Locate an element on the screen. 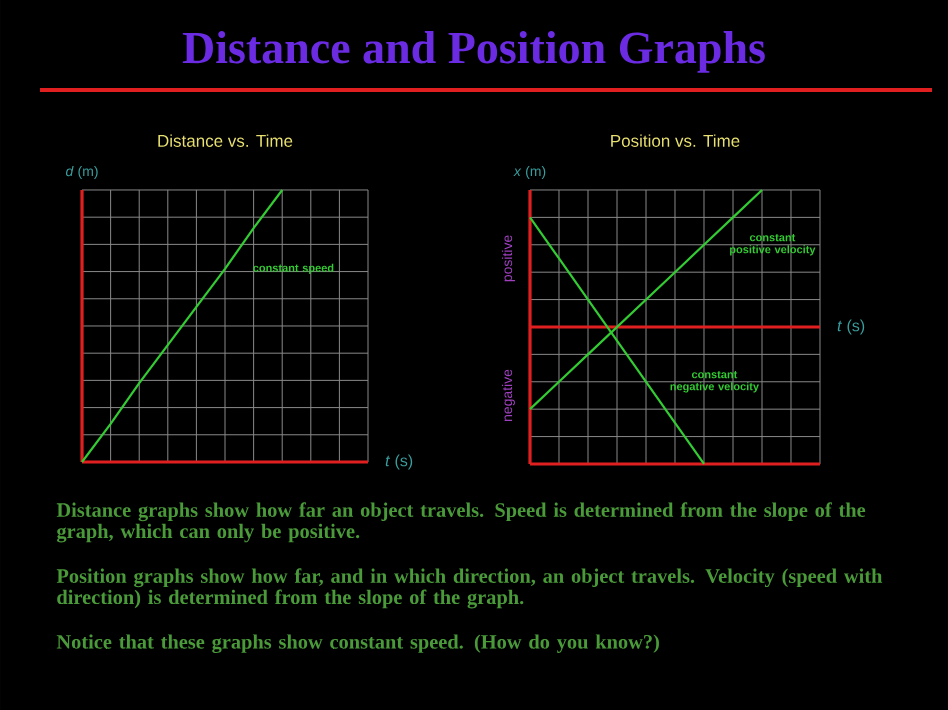 The width and height of the screenshot is (948, 710). text: Notice that these graphs show constant speed. (How do you know?) is located at coordinates (357, 644).